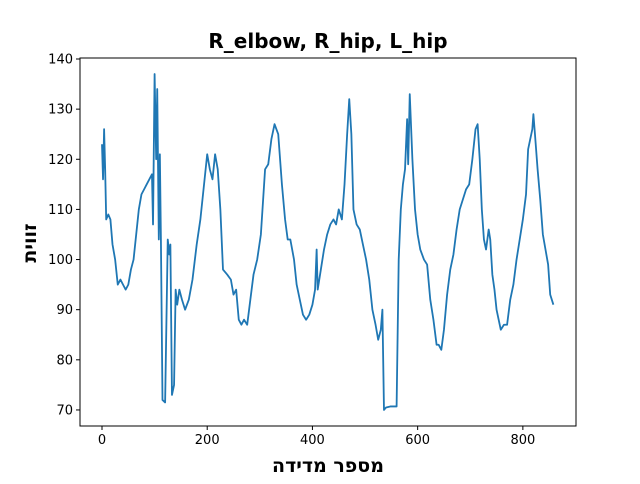 This screenshot has height=484, width=640. I want to click on x-tick-label: 200, so click(207, 440).